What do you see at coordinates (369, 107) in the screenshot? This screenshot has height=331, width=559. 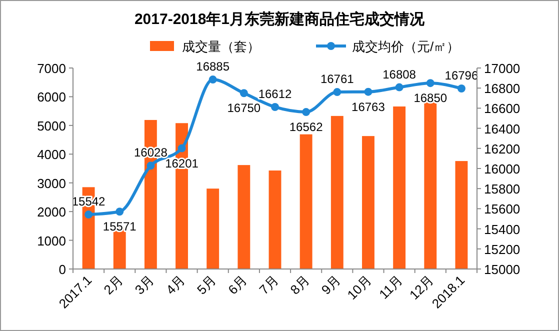 I see `data-label: 16763` at bounding box center [369, 107].